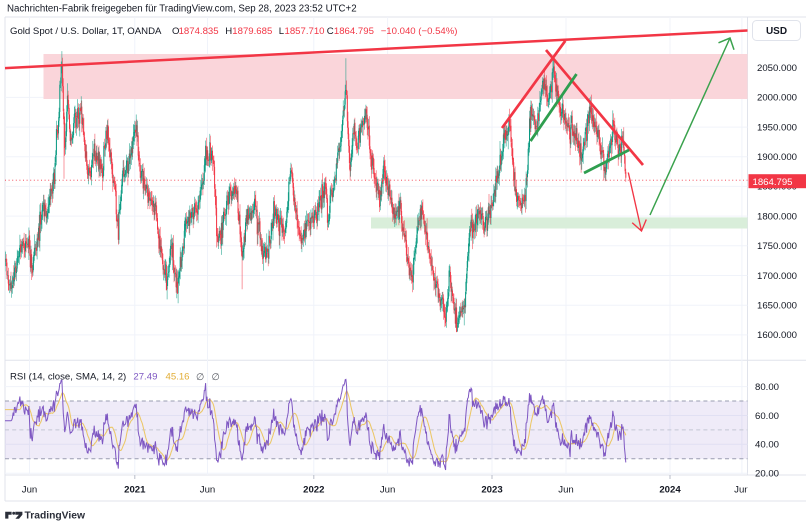  Describe the element at coordinates (777, 98) in the screenshot. I see `svg-text: 2000.000` at that location.